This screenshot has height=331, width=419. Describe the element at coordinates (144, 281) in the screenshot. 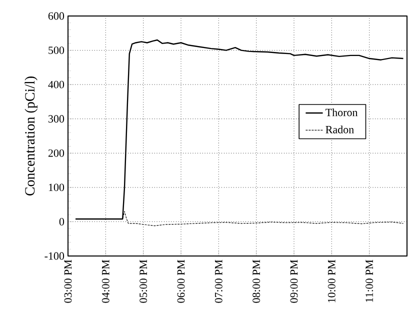

I see `x-tick-label: 05:00 PM` at that location.